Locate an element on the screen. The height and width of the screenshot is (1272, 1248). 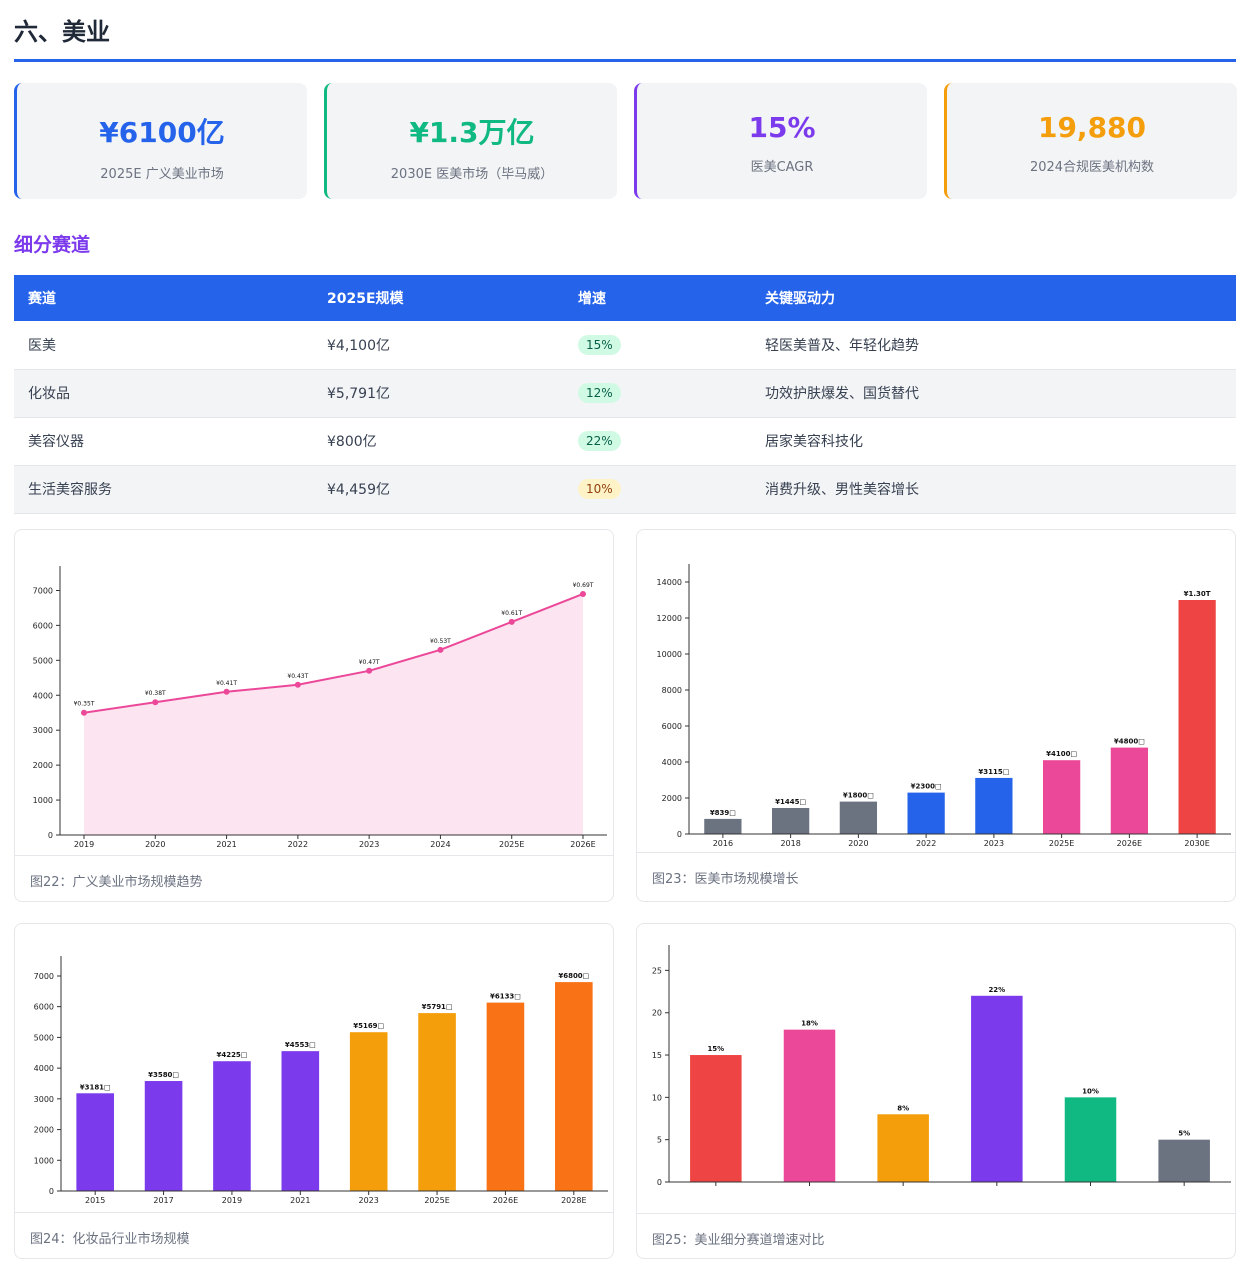
y-tick-label: 20 is located at coordinates (657, 1013).